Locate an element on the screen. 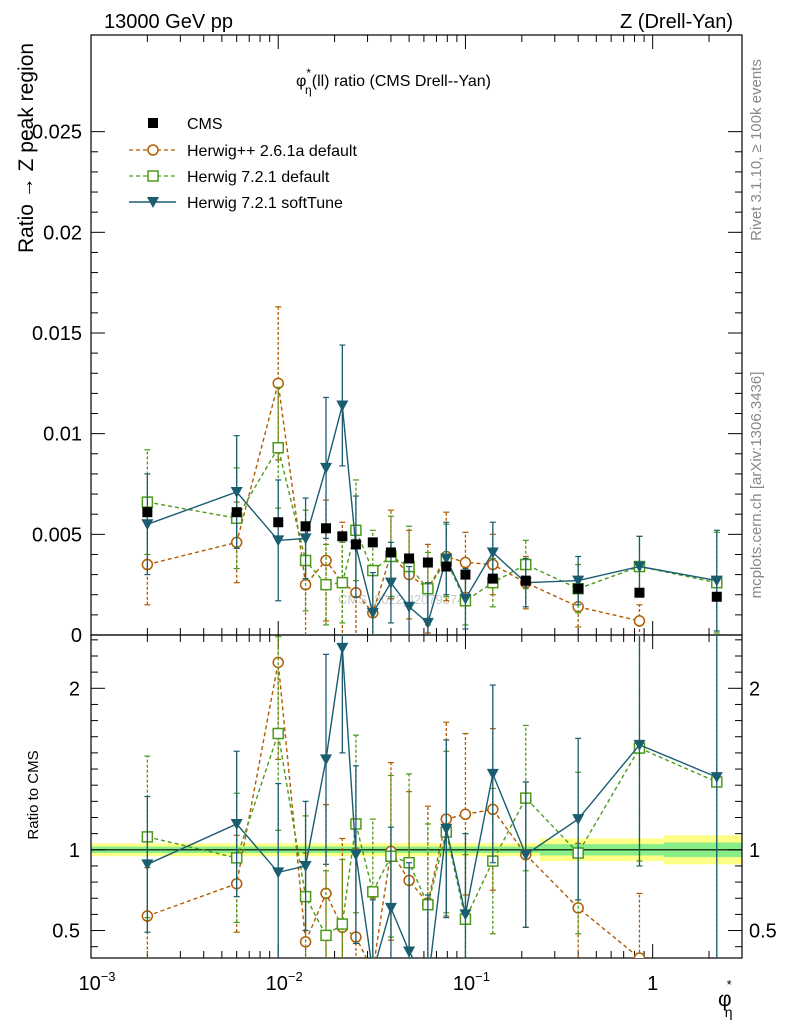 Image resolution: width=786 pixels, height=1024 pixels. x-tick-base: 1 is located at coordinates (652, 984).